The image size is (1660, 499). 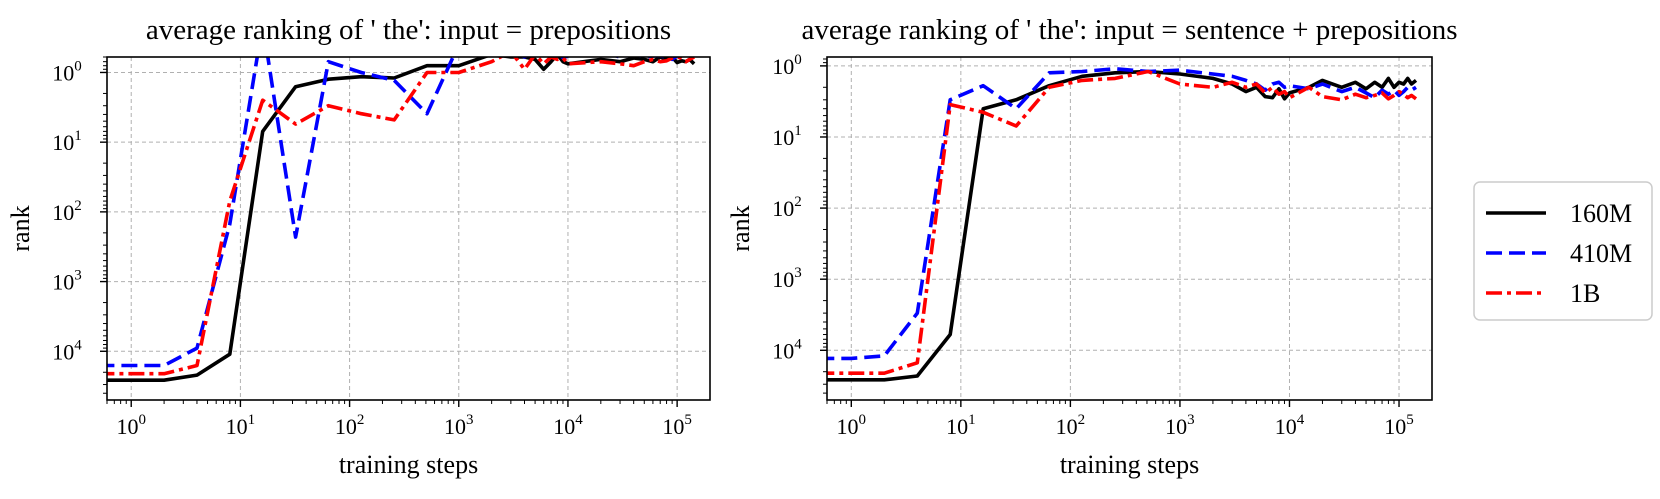 I want to click on legend-label-160m: 160M, so click(x=1601, y=213).